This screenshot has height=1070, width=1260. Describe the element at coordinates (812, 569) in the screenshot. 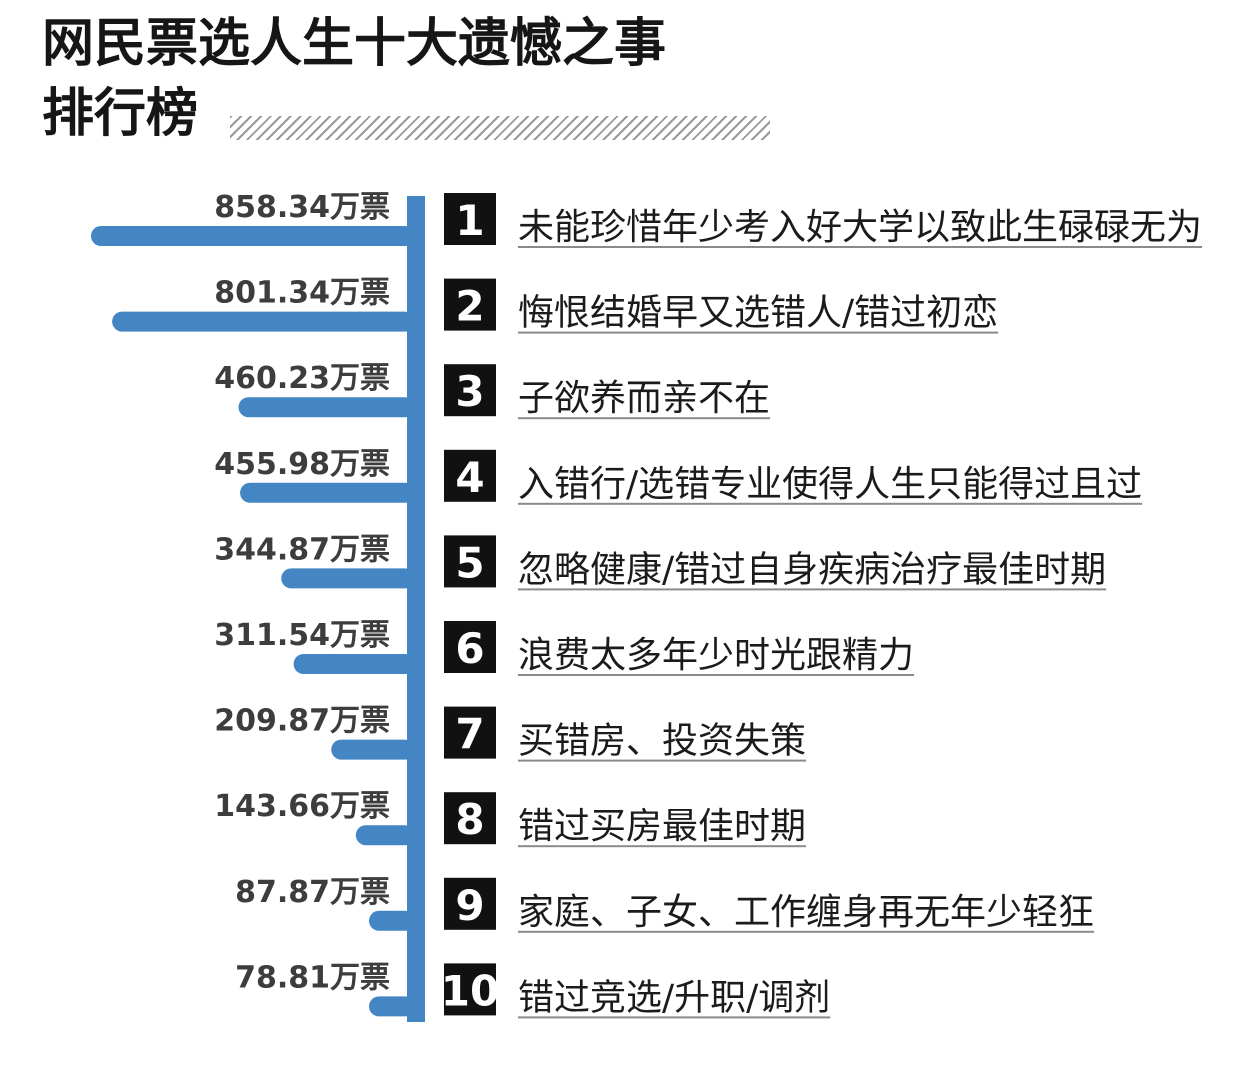

I see `category-label: 忽略健康/错过自身疾病治疗最佳时期` at that location.